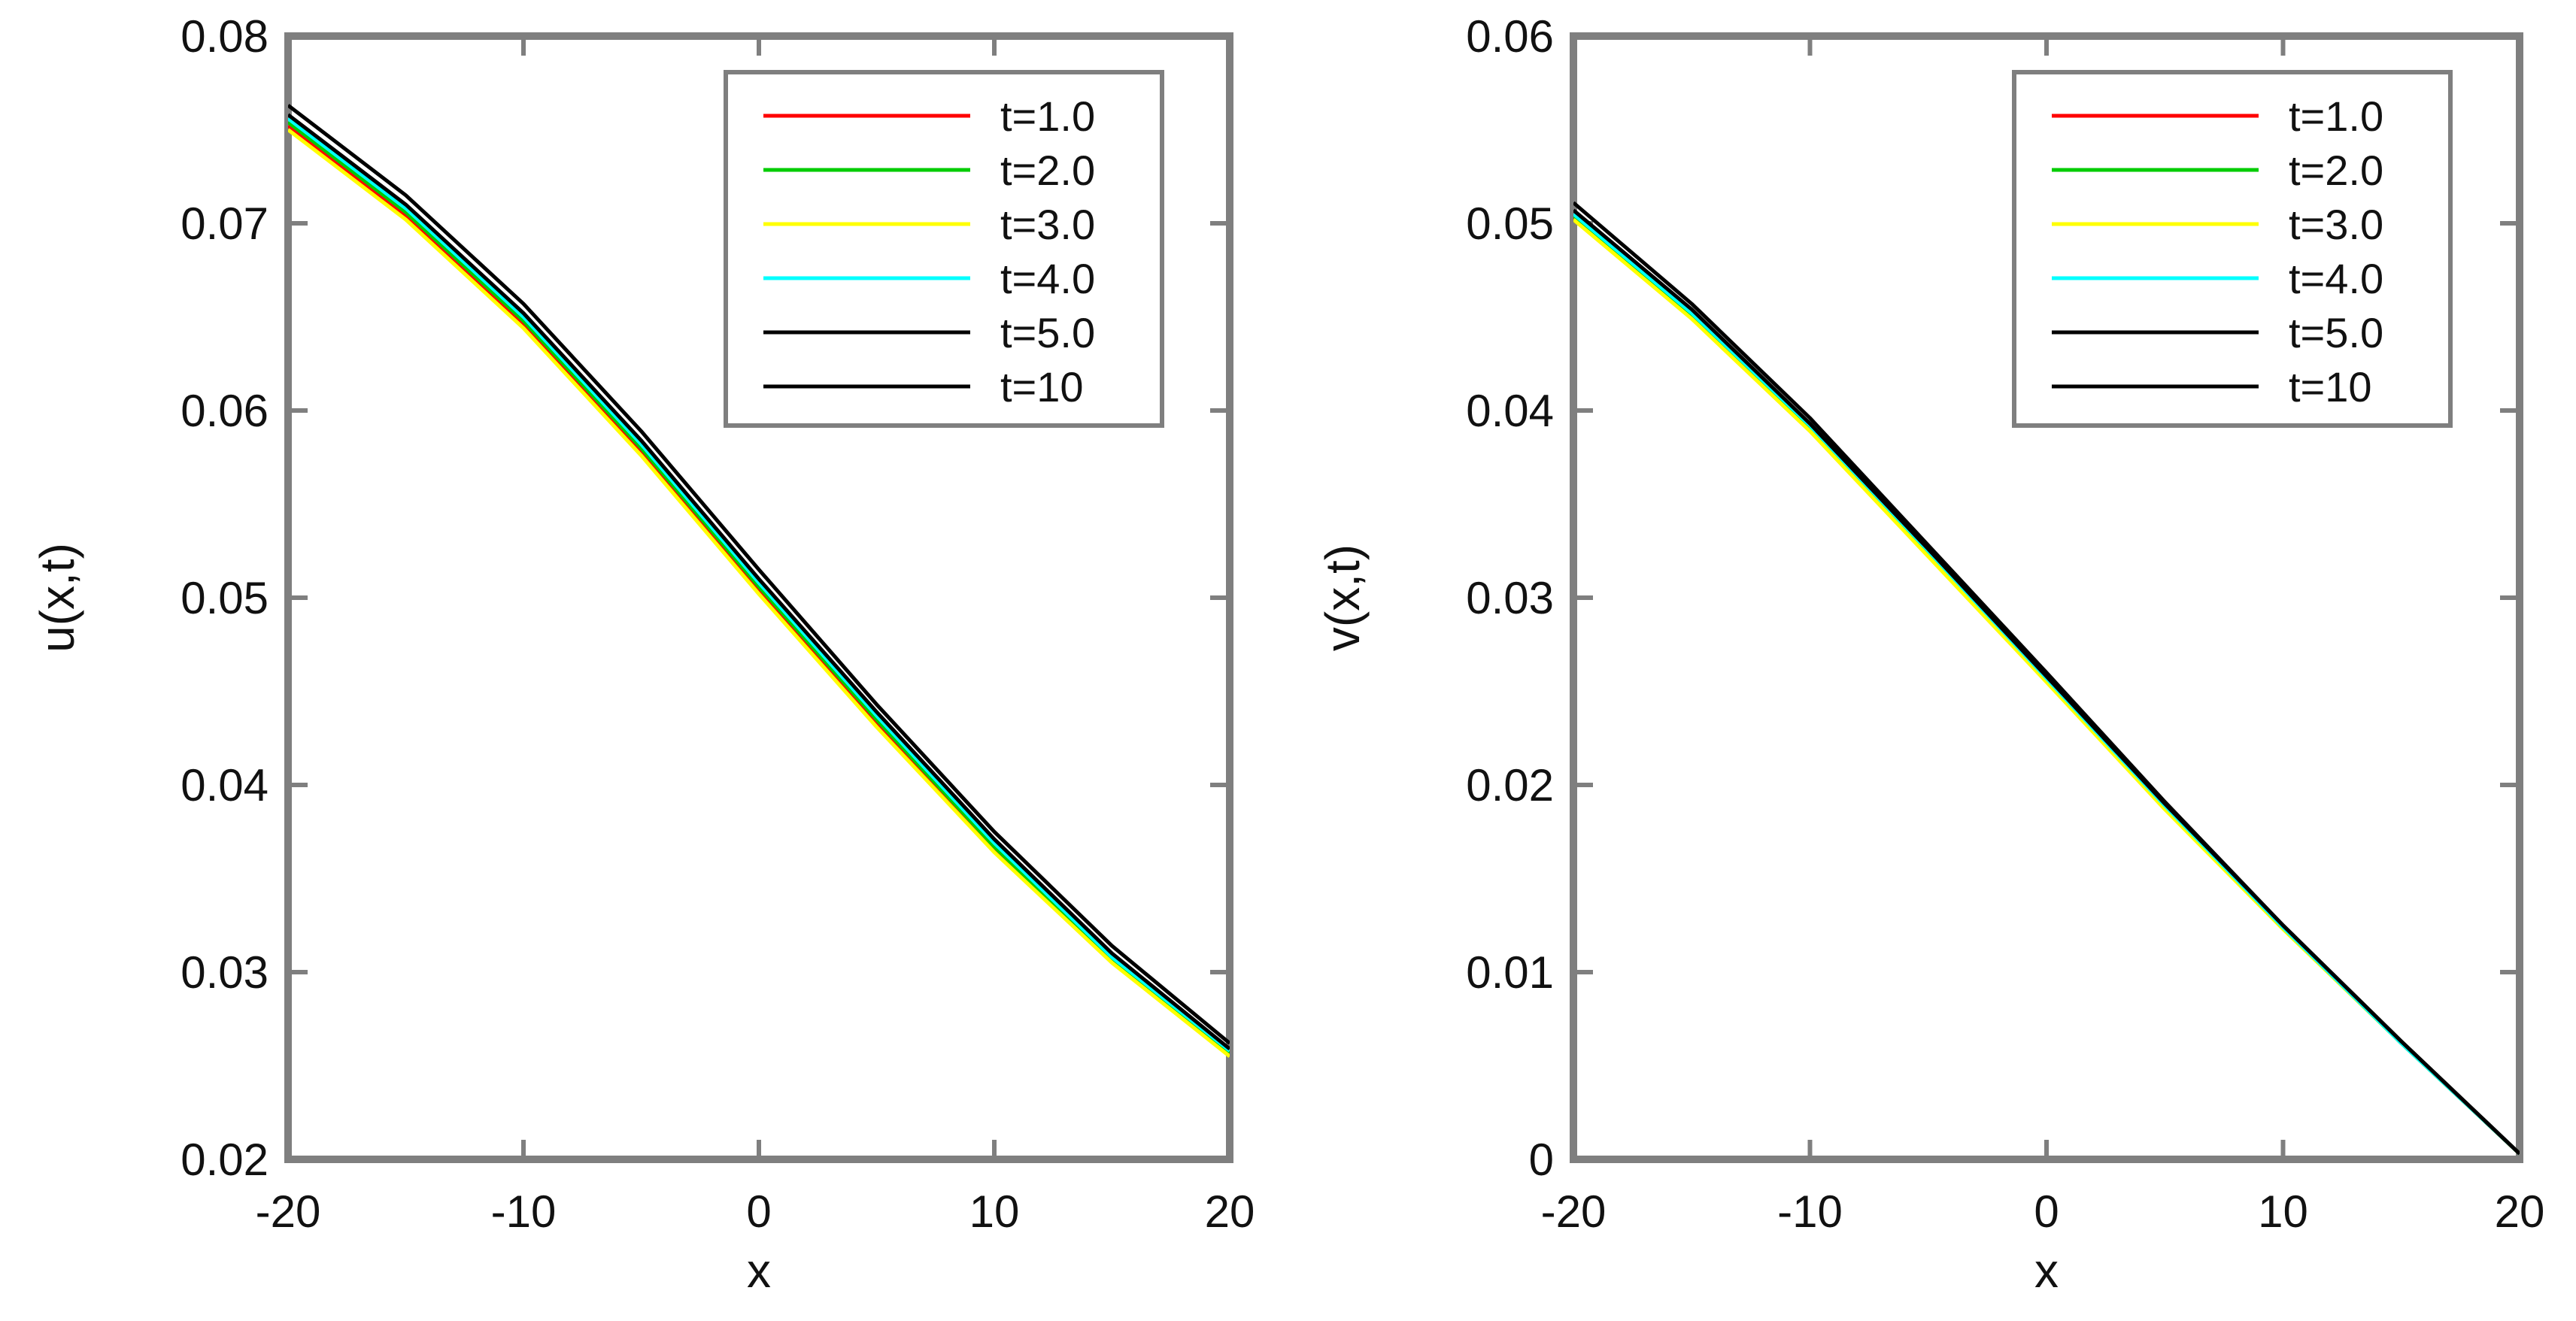 The height and width of the screenshot is (1321, 2576). I want to click on plot-u-legend-box, so click(944, 249).